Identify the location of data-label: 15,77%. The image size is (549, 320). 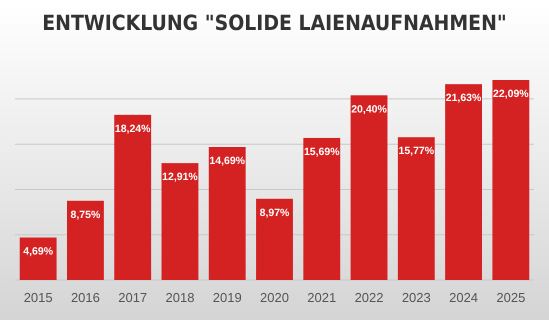
(416, 151).